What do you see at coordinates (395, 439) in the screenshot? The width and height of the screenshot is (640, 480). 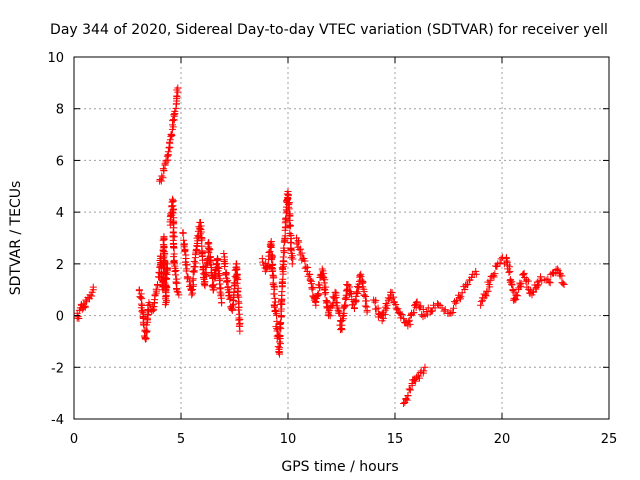 I see `x-tick-label: 15` at bounding box center [395, 439].